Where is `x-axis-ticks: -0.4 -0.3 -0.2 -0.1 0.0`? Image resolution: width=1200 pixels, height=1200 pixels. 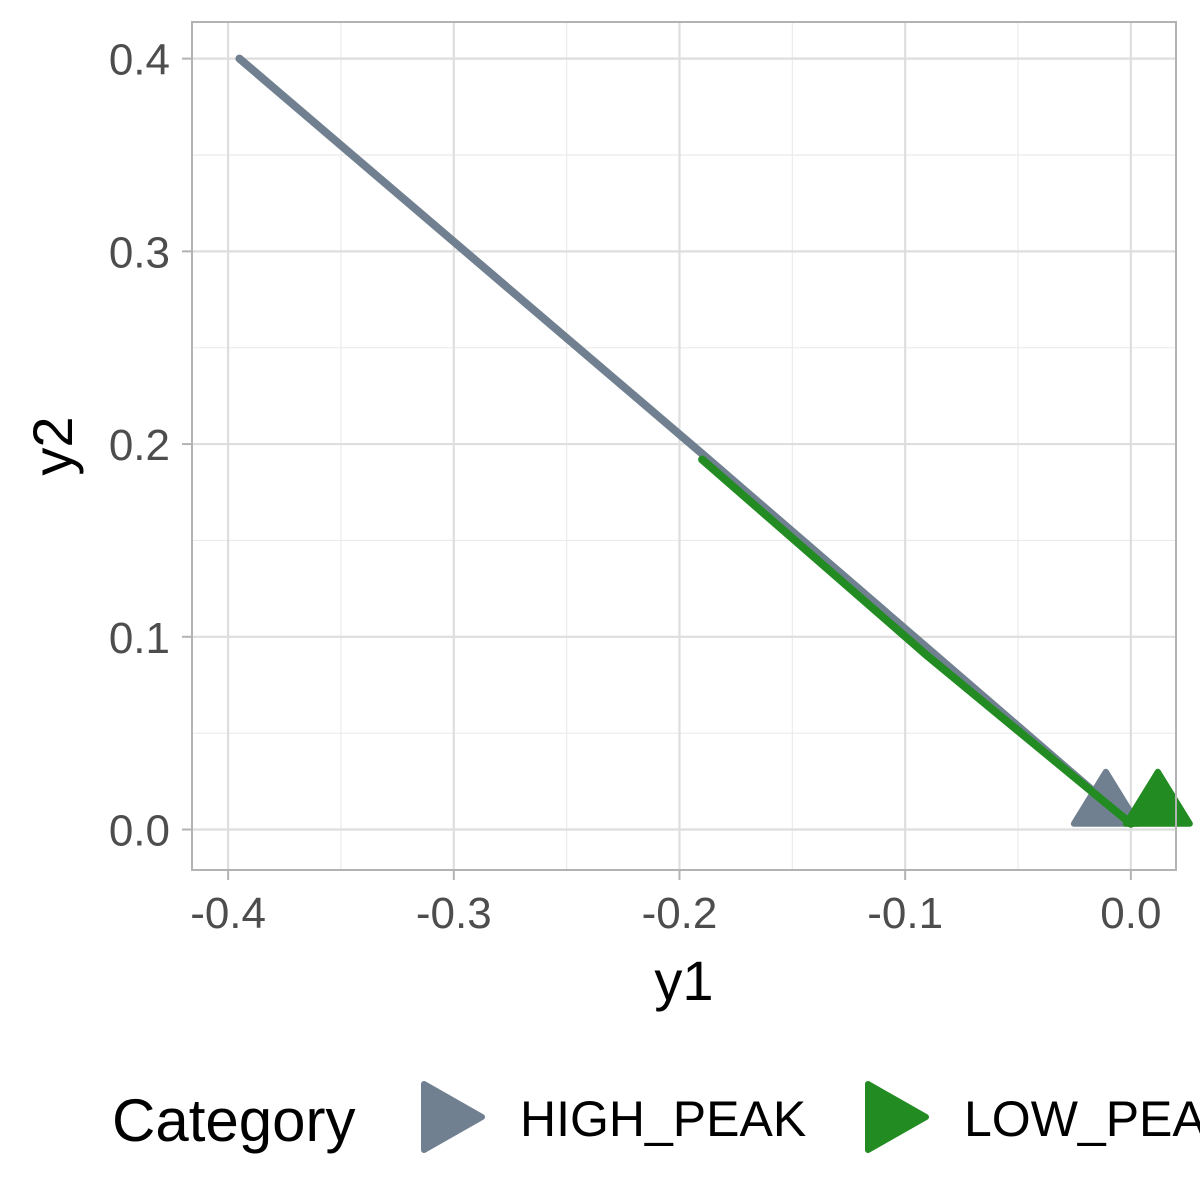
x-axis-ticks: -0.4 -0.3 -0.2 -0.1 0.0 is located at coordinates (675, 904).